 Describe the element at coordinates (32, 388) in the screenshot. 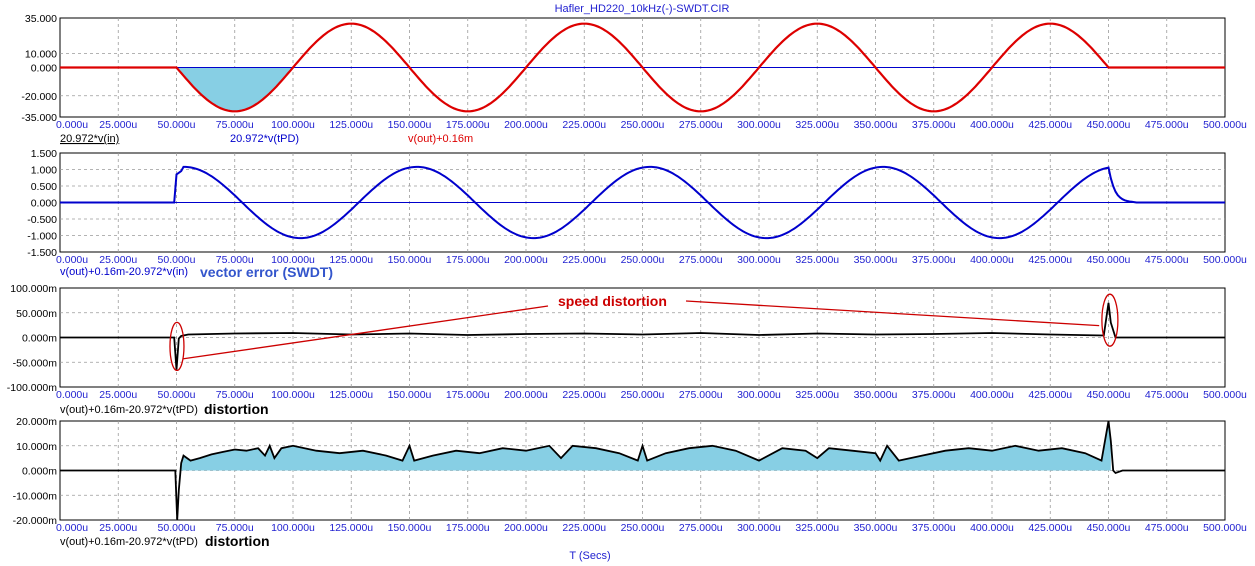

I see `y-tick-label: -100.000m` at that location.